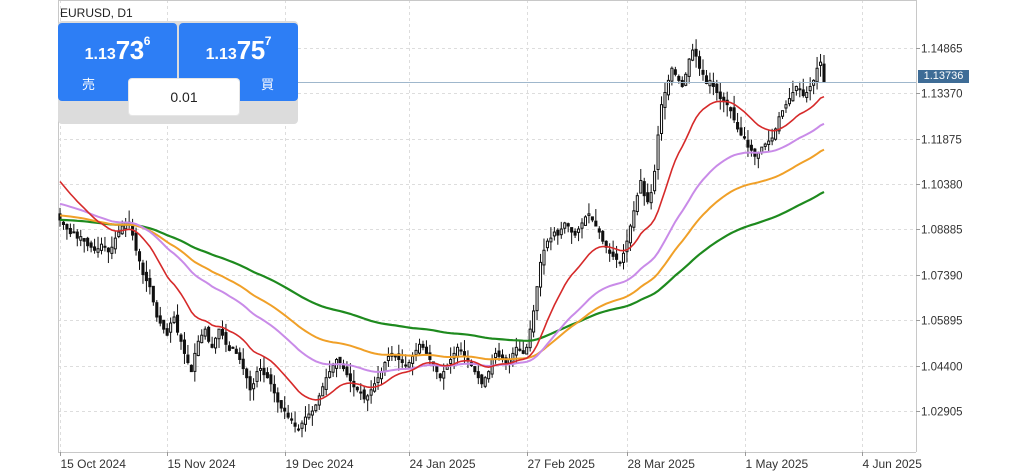  I want to click on y-tick-label: 1.13370, so click(942, 95).